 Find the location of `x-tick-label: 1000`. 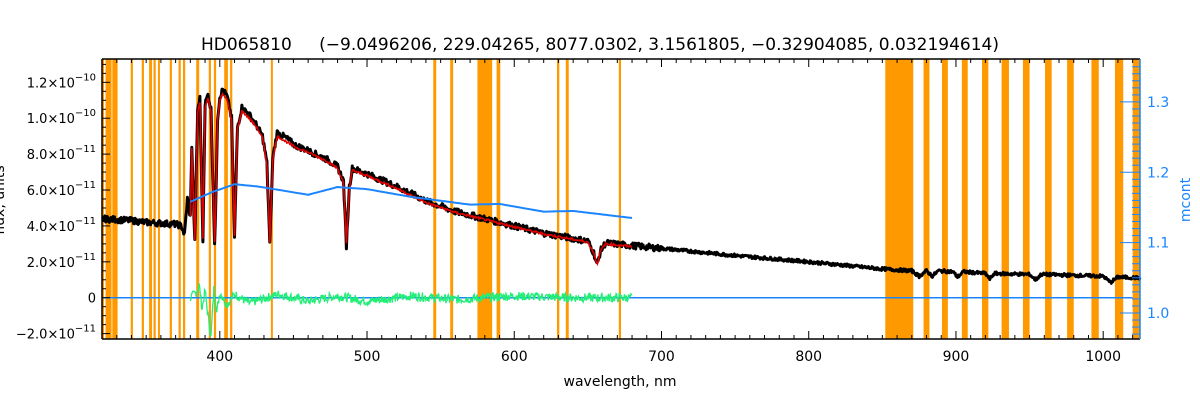

x-tick-label: 1000 is located at coordinates (1103, 357).